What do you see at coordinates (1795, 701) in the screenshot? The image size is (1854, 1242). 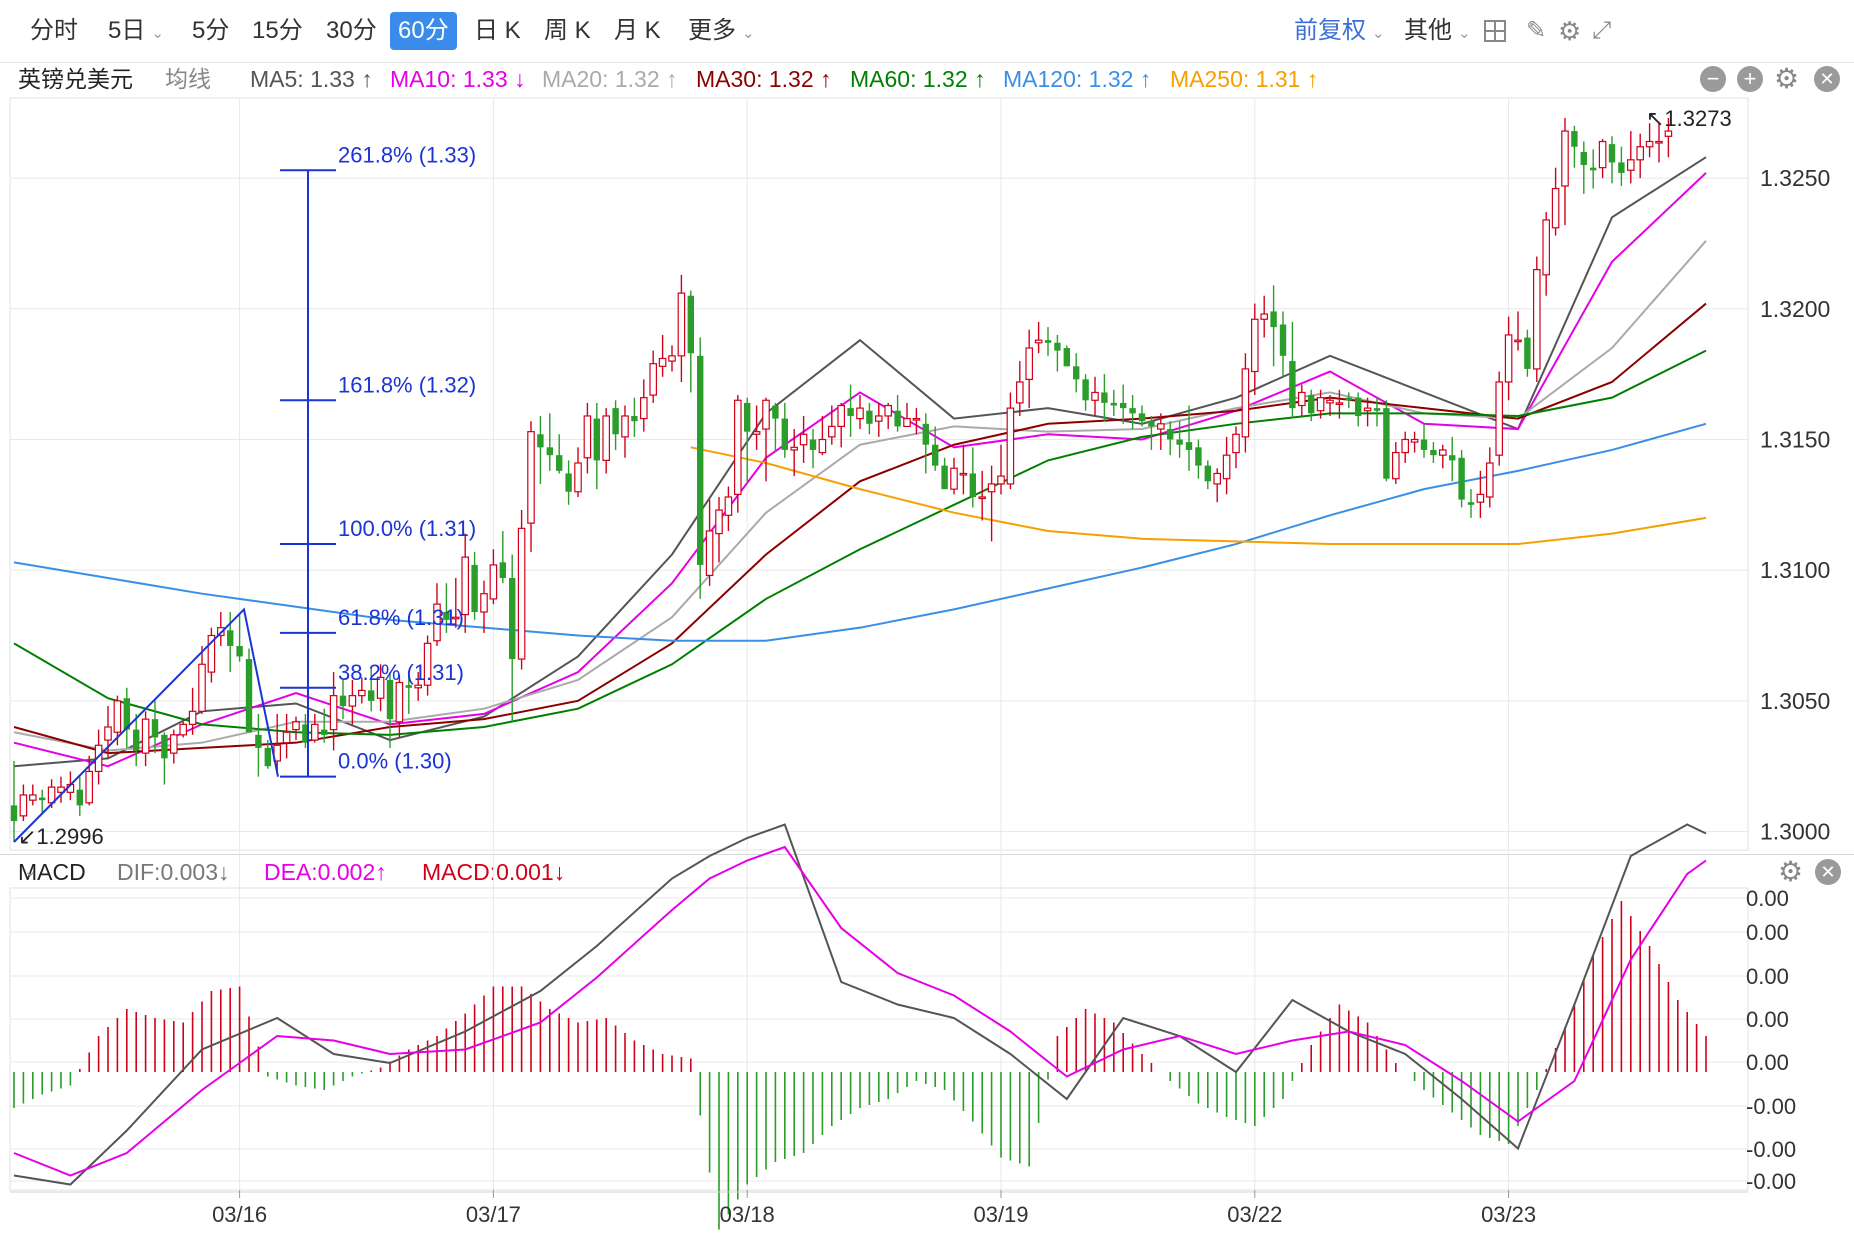 I see `y-tick-label: 1.3050` at bounding box center [1795, 701].